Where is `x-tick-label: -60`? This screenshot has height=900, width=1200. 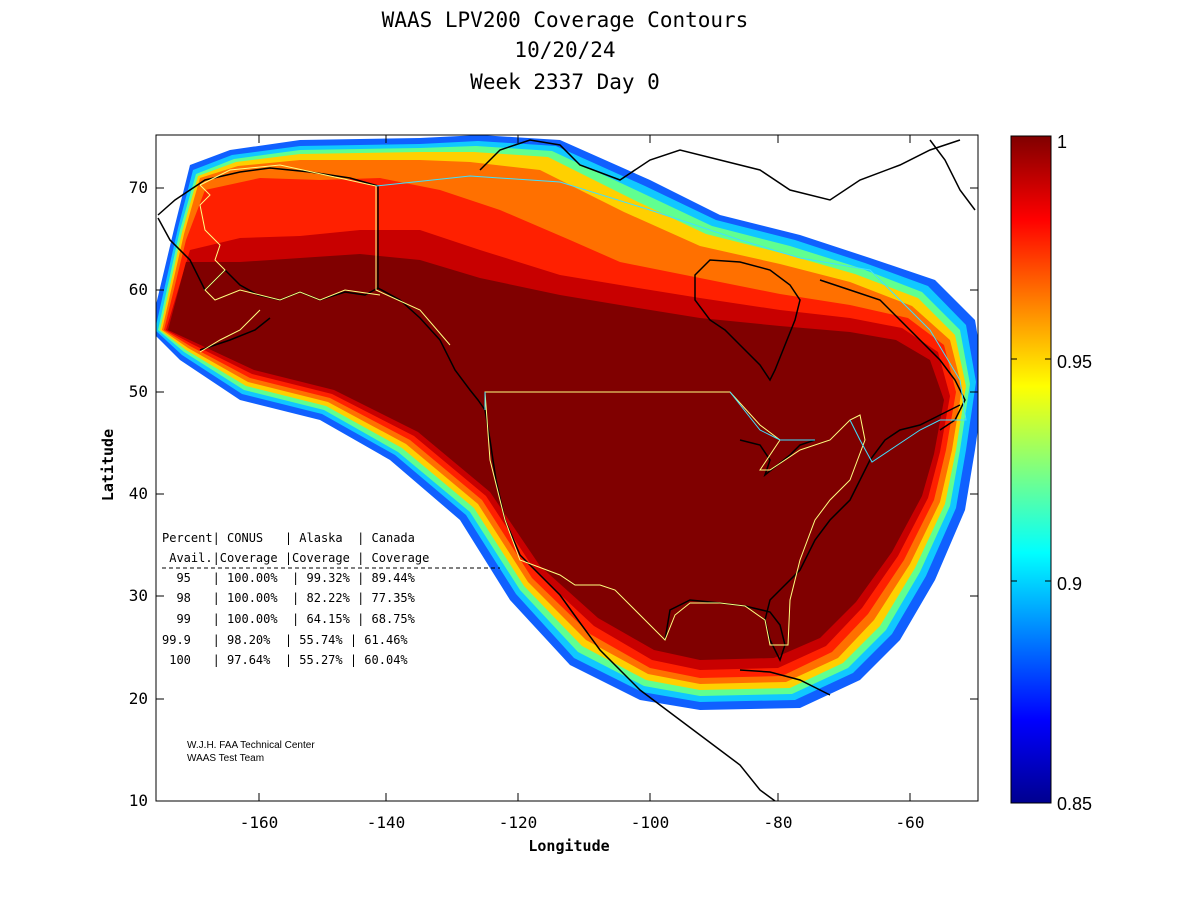
x-tick-label: -60 is located at coordinates (910, 822).